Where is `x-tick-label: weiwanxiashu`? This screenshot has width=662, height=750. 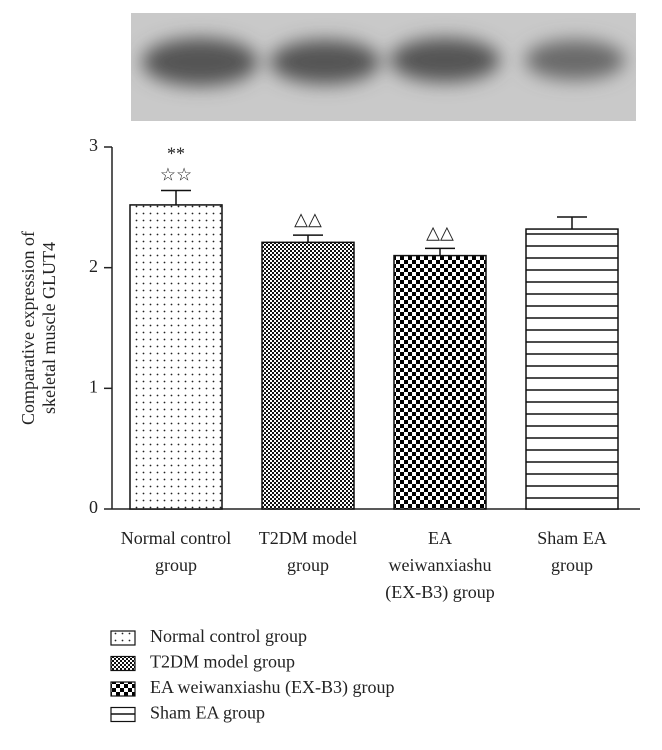
x-tick-label: weiwanxiashu is located at coordinates (440, 565).